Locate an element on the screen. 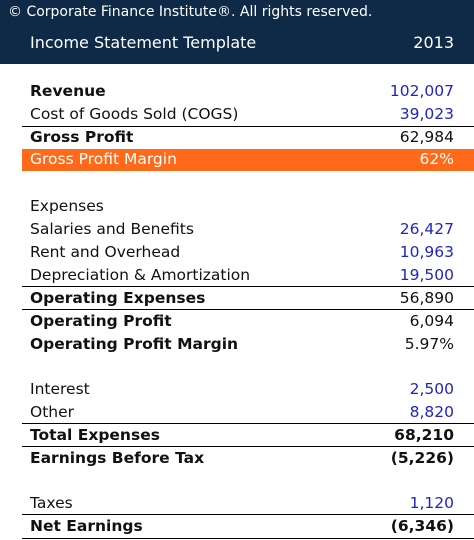 The height and width of the screenshot is (540, 474). ebt-row: Earnings Before Tax (5,226) is located at coordinates (237, 458).